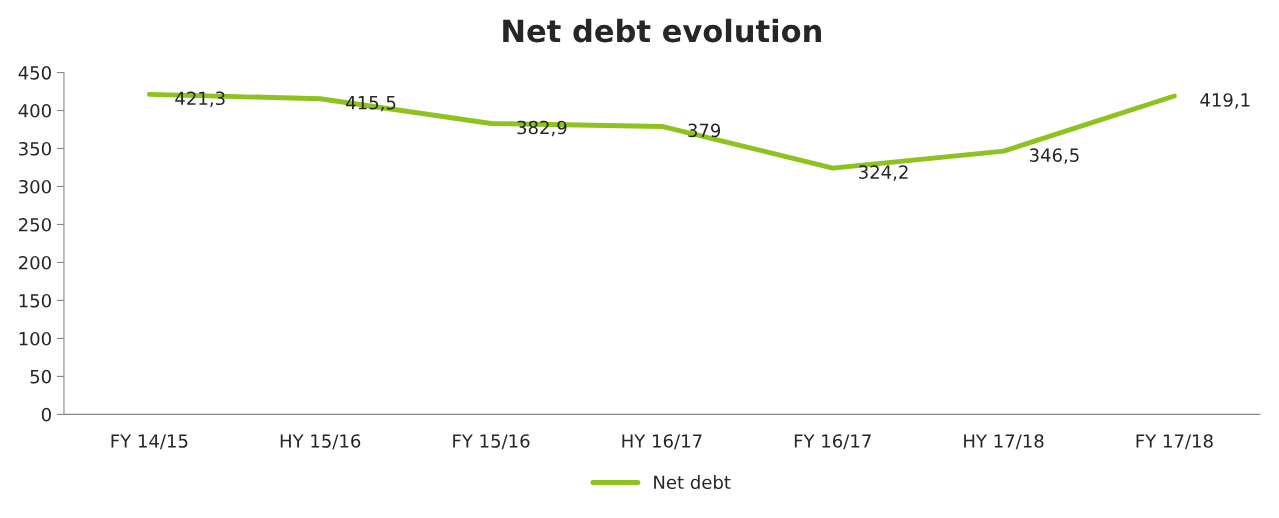 This screenshot has height=518, width=1279. I want to click on x-tick-label: HY 16/17, so click(662, 442).